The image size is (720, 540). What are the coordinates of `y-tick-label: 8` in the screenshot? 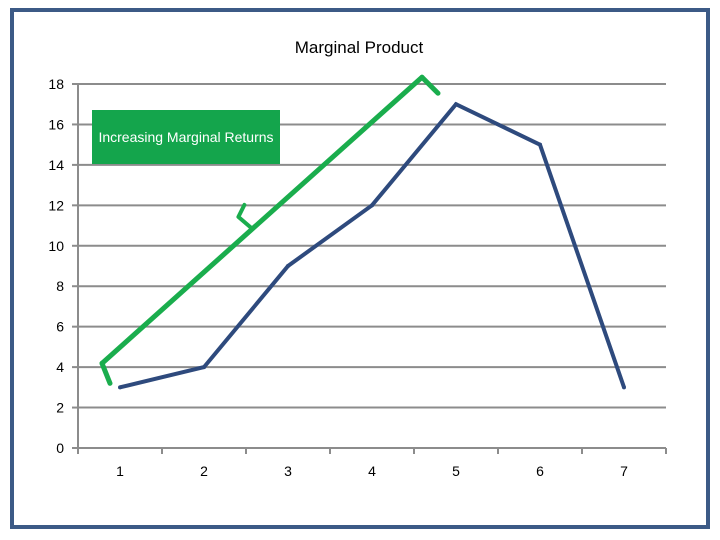 It's located at (60, 286).